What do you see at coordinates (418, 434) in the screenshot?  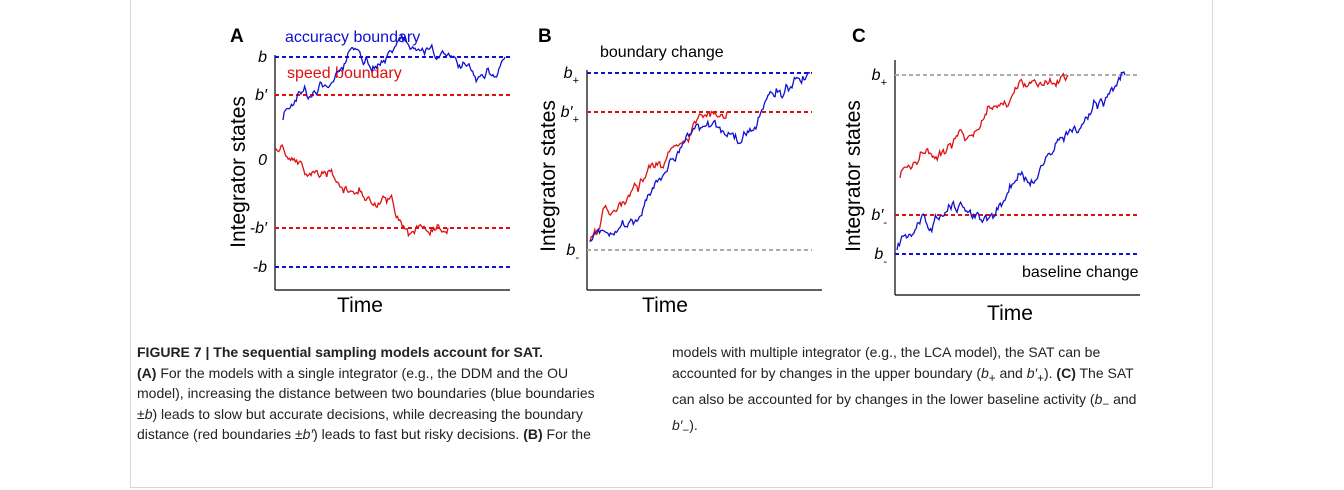 I see `caption-text: ) leads to fast but risky decisions.` at bounding box center [418, 434].